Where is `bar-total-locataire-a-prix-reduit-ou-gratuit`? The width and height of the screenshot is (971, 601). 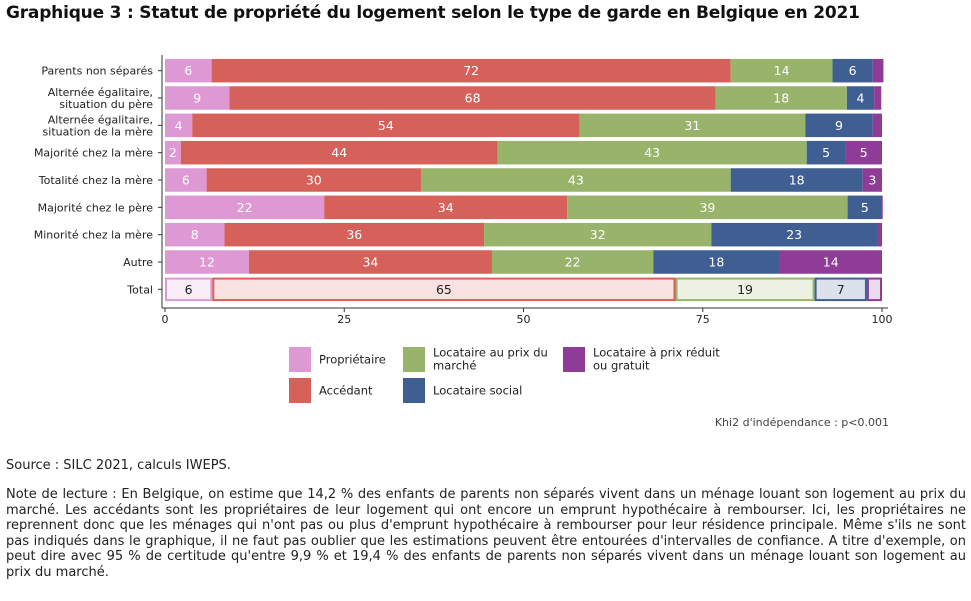 bar-total-locataire-a-prix-reduit-ou-gratuit is located at coordinates (874, 289).